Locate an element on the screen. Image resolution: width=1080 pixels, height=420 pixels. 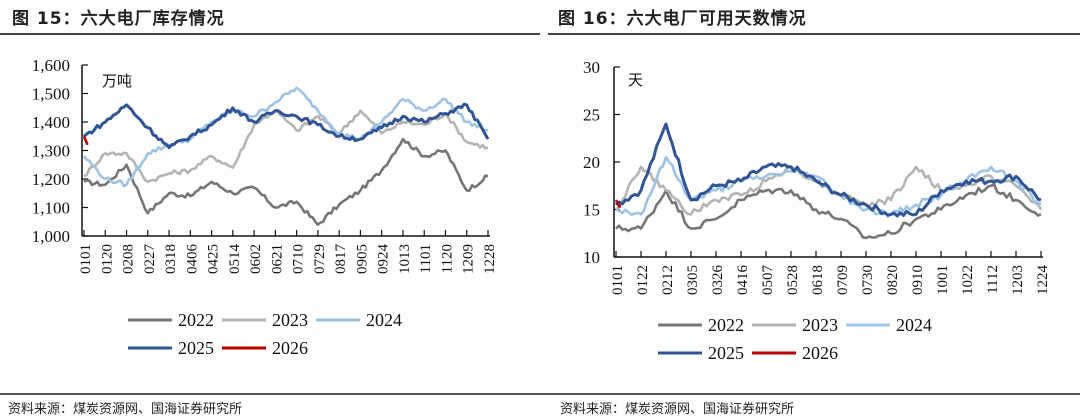
x-tick-label: 0120 is located at coordinates (107, 259).